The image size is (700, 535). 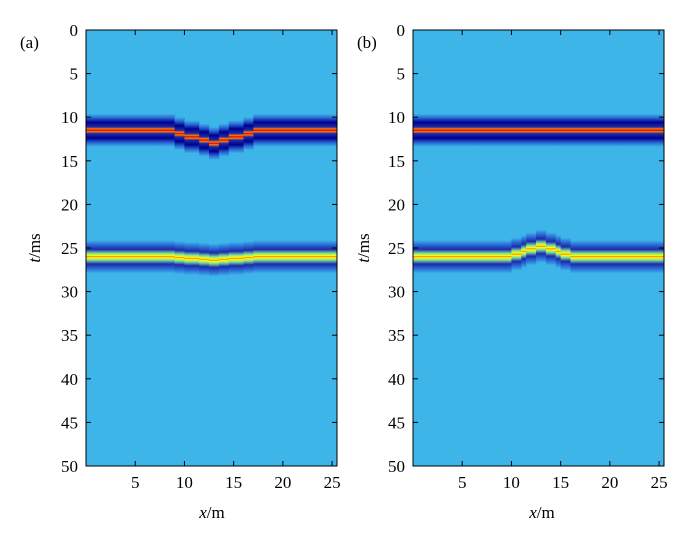 What do you see at coordinates (546, 512) in the screenshot?
I see `x-axis-unit-b: /m` at bounding box center [546, 512].